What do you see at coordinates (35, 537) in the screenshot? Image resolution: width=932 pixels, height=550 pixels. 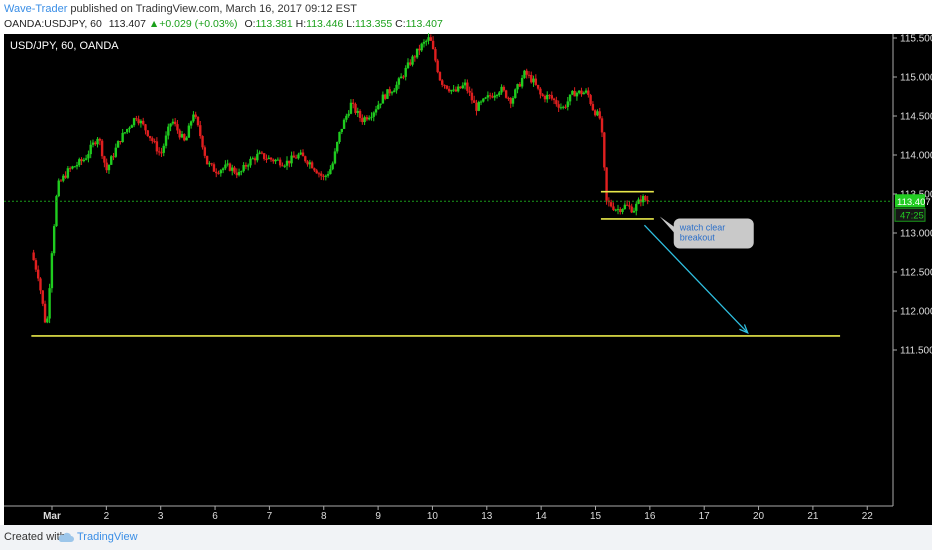 I see `created-with-label: Created with` at bounding box center [35, 537].